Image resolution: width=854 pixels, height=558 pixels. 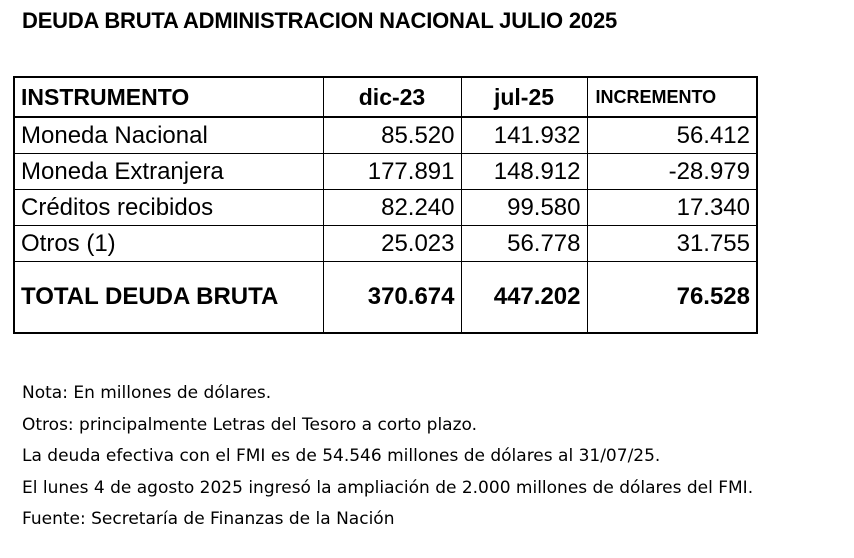 I want to click on row-increment-value: 17.340, so click(x=672, y=207).